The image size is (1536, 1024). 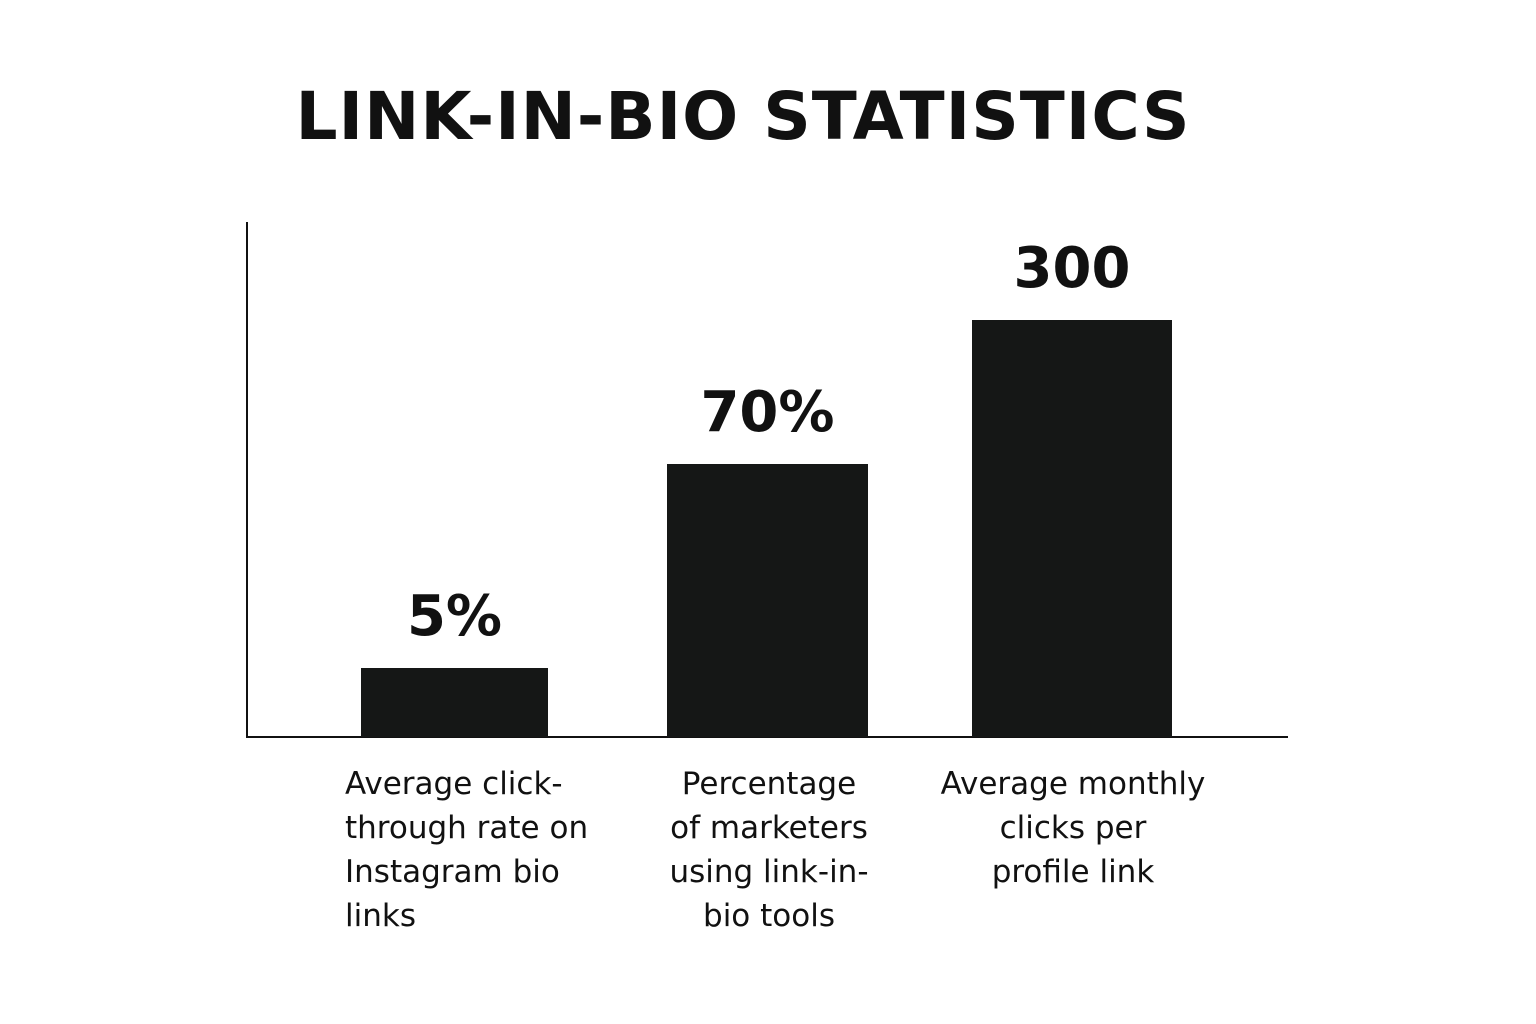 I want to click on category-label-line: Average click-, so click(x=454, y=784).